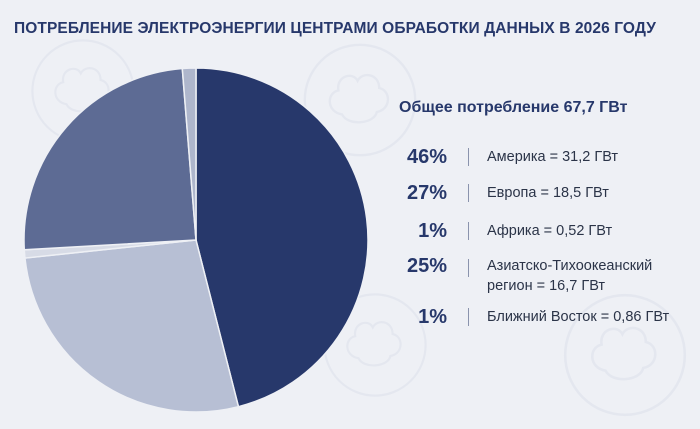  I want to click on legend-percent: 25%, so click(426, 266).